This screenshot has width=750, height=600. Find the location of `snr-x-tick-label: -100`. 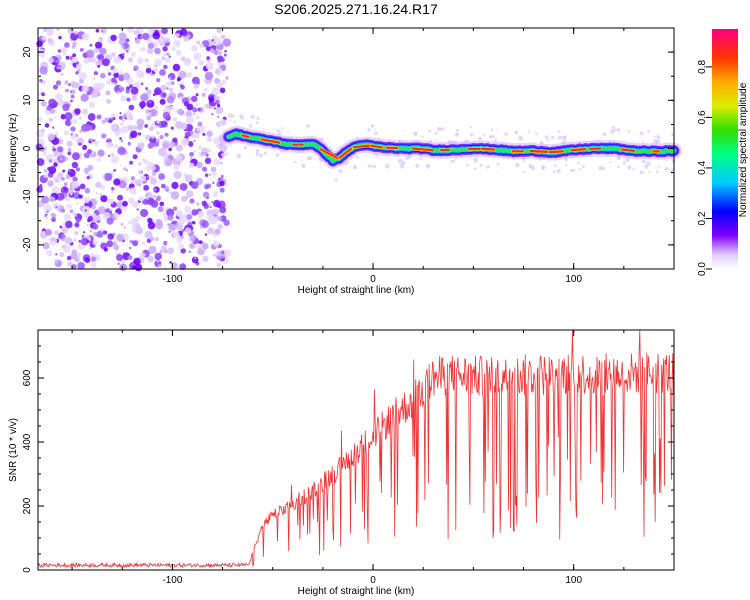

snr-x-tick-label: -100 is located at coordinates (172, 580).